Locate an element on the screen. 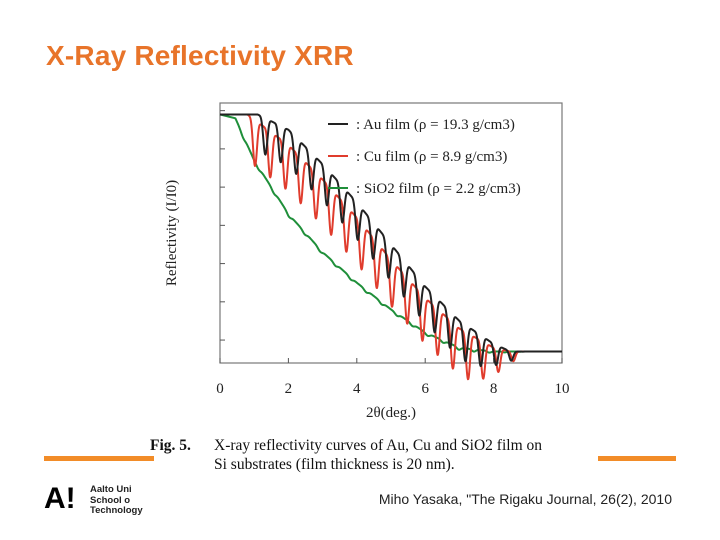 The width and height of the screenshot is (720, 540). logo-mark: A! is located at coordinates (60, 498).